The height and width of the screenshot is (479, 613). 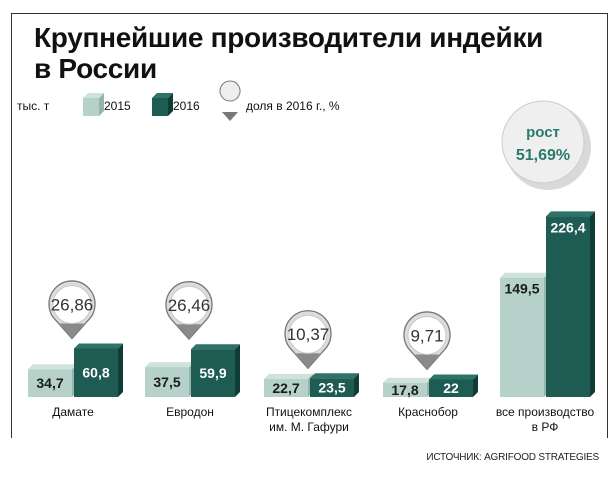 What do you see at coordinates (169, 365) in the screenshot?
I see `bar-2015-1-top` at bounding box center [169, 365].